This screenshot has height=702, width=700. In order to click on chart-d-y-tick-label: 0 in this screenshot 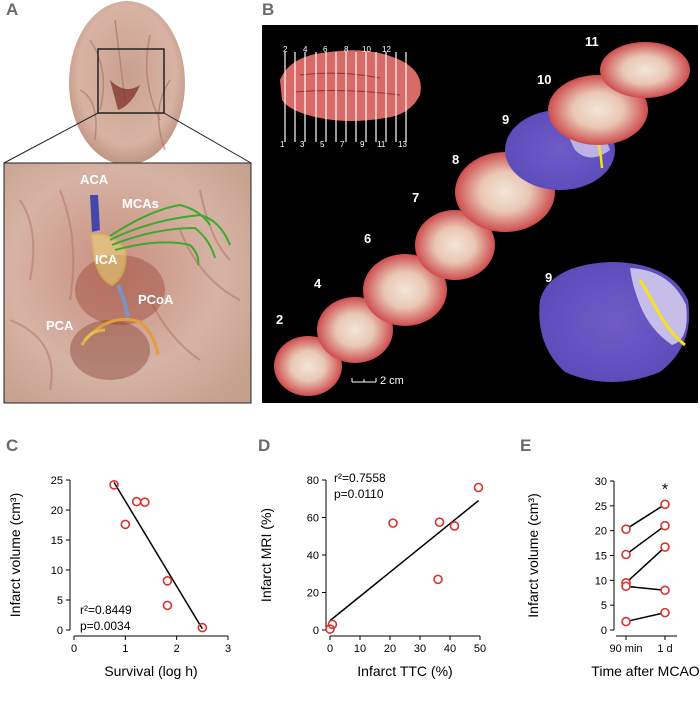, I will do `click(316, 631)`.